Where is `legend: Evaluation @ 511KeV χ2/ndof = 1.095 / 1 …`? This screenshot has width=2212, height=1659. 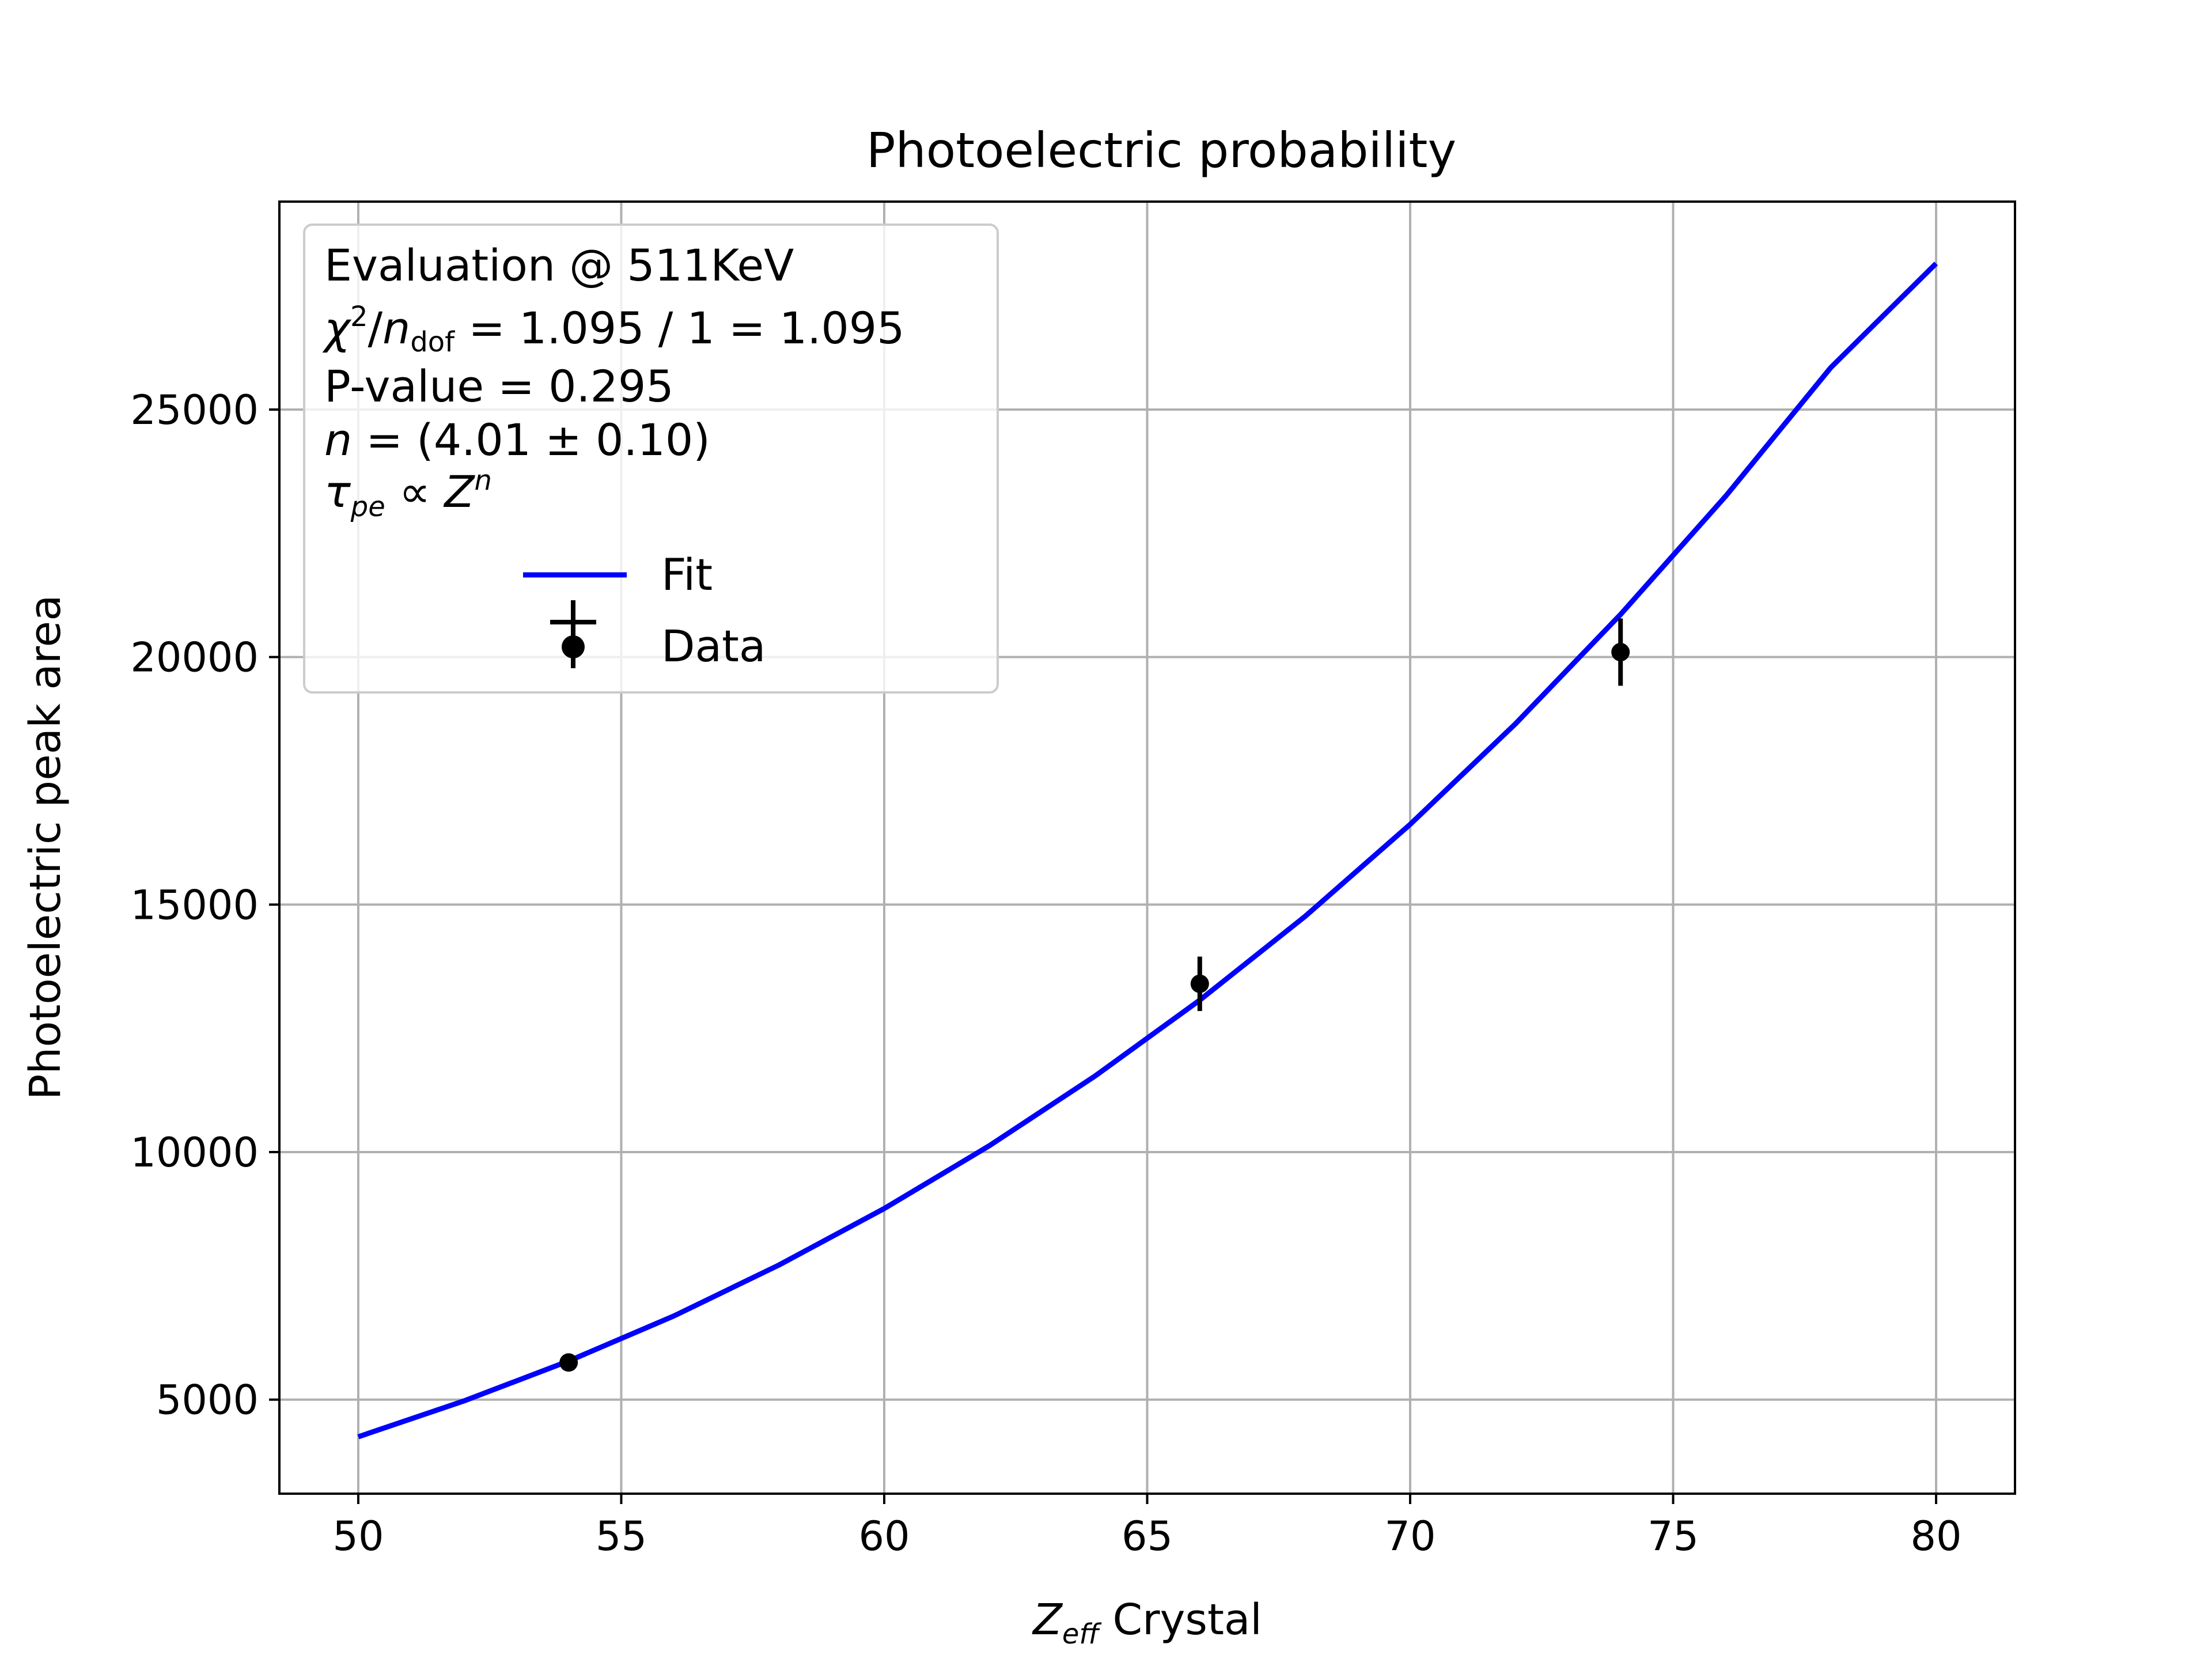
legend: Evaluation @ 511KeV χ2/ndof = 1.095 / 1 … is located at coordinates (651, 459).